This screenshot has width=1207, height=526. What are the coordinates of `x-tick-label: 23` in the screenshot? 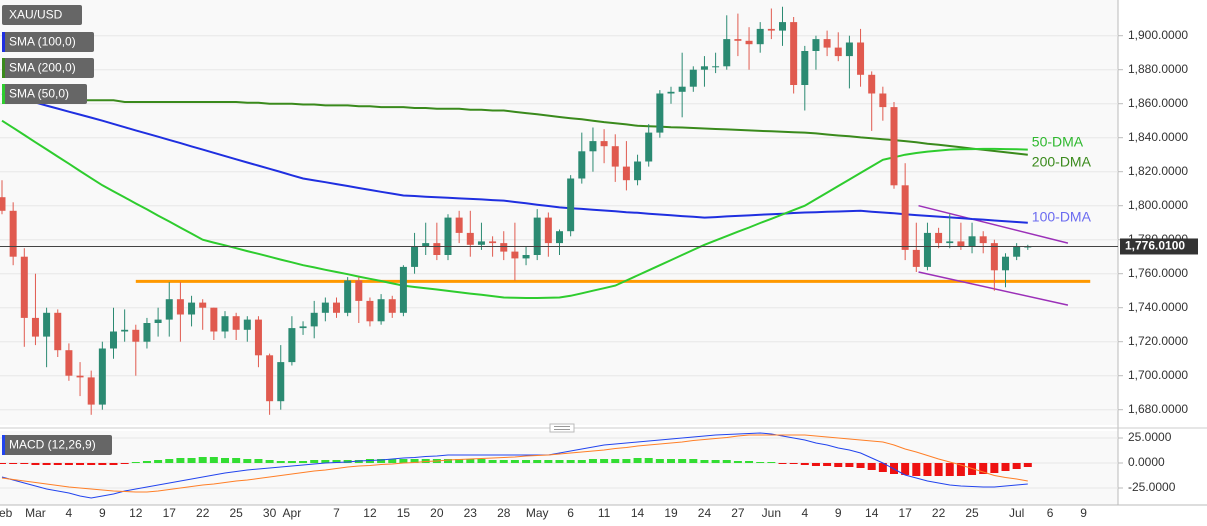 It's located at (471, 513).